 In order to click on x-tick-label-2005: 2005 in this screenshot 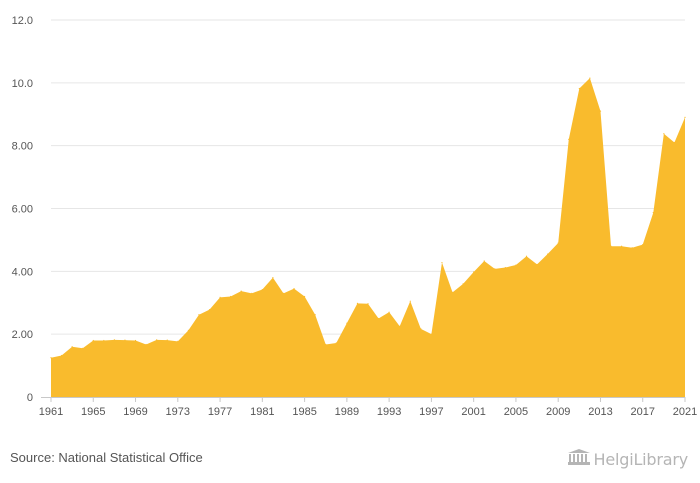, I will do `click(516, 412)`.